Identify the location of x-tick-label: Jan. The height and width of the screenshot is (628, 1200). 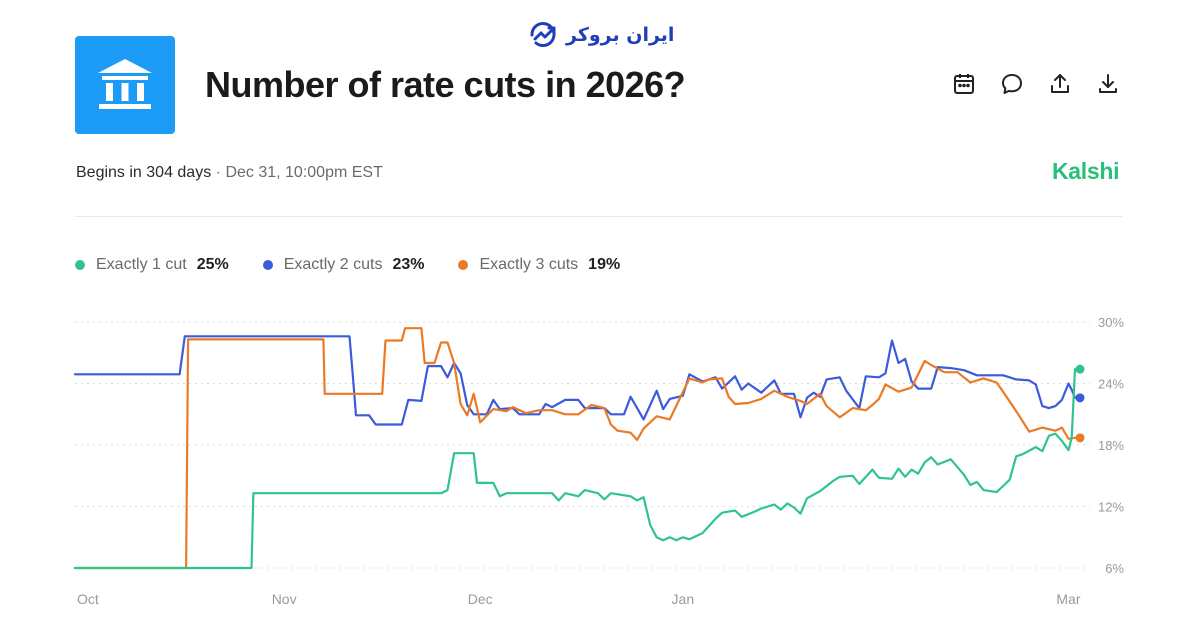
(683, 599).